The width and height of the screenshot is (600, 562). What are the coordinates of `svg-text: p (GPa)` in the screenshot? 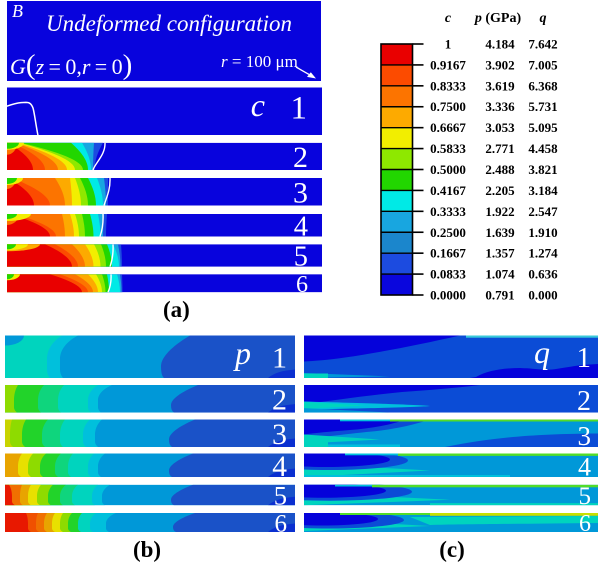 It's located at (498, 18).